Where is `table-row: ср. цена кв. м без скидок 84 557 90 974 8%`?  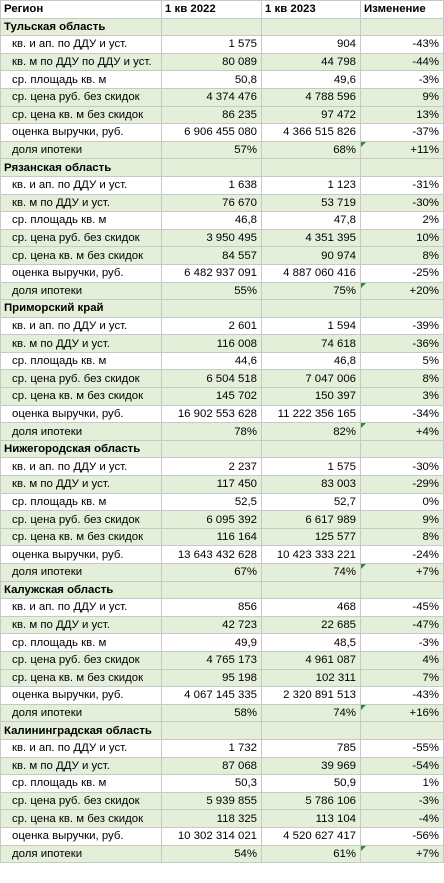 table-row: ср. цена кв. м без скидок 84 557 90 974 8% is located at coordinates (222, 255).